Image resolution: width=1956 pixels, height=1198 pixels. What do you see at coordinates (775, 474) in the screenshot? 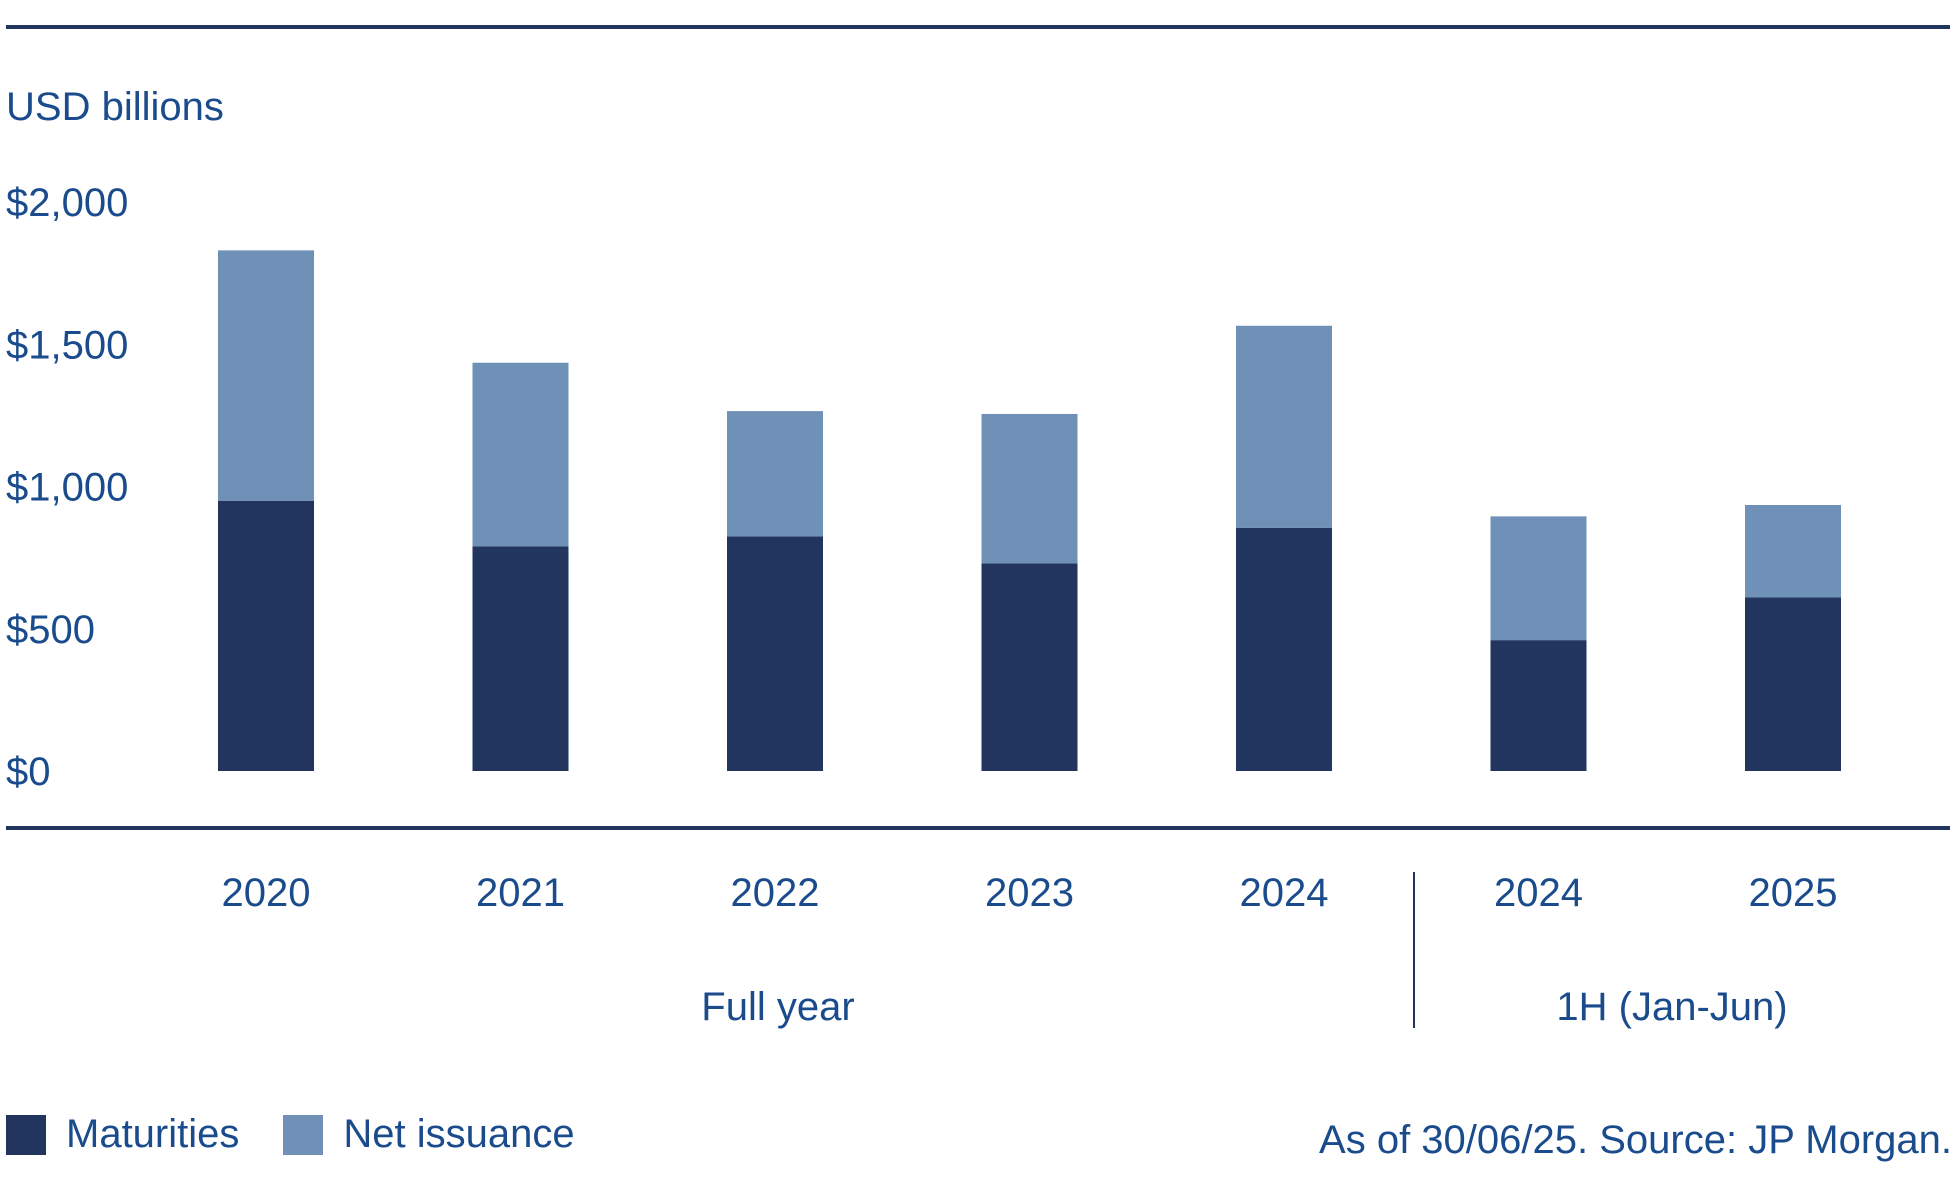
I see `bar-net-issuance-2022` at bounding box center [775, 474].